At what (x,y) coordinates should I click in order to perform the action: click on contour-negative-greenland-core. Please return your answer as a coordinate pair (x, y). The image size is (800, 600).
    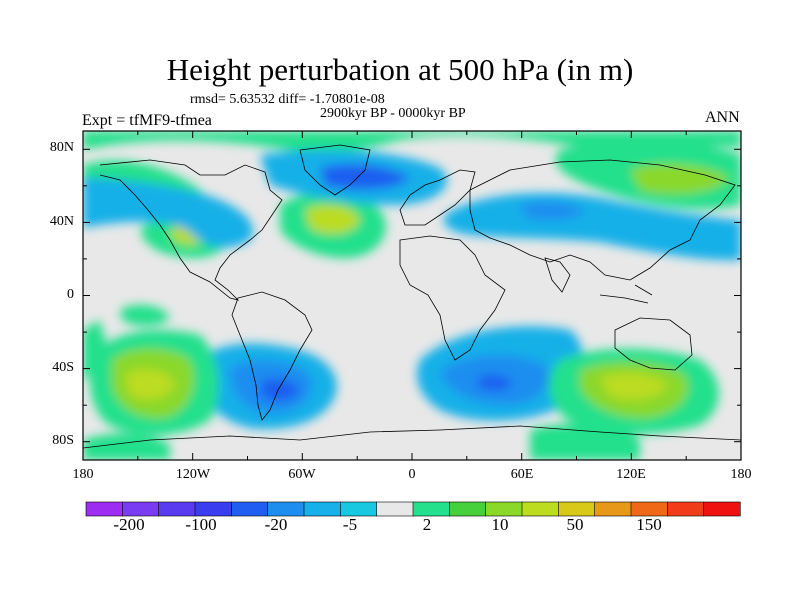
    Looking at the image, I should click on (365, 177).